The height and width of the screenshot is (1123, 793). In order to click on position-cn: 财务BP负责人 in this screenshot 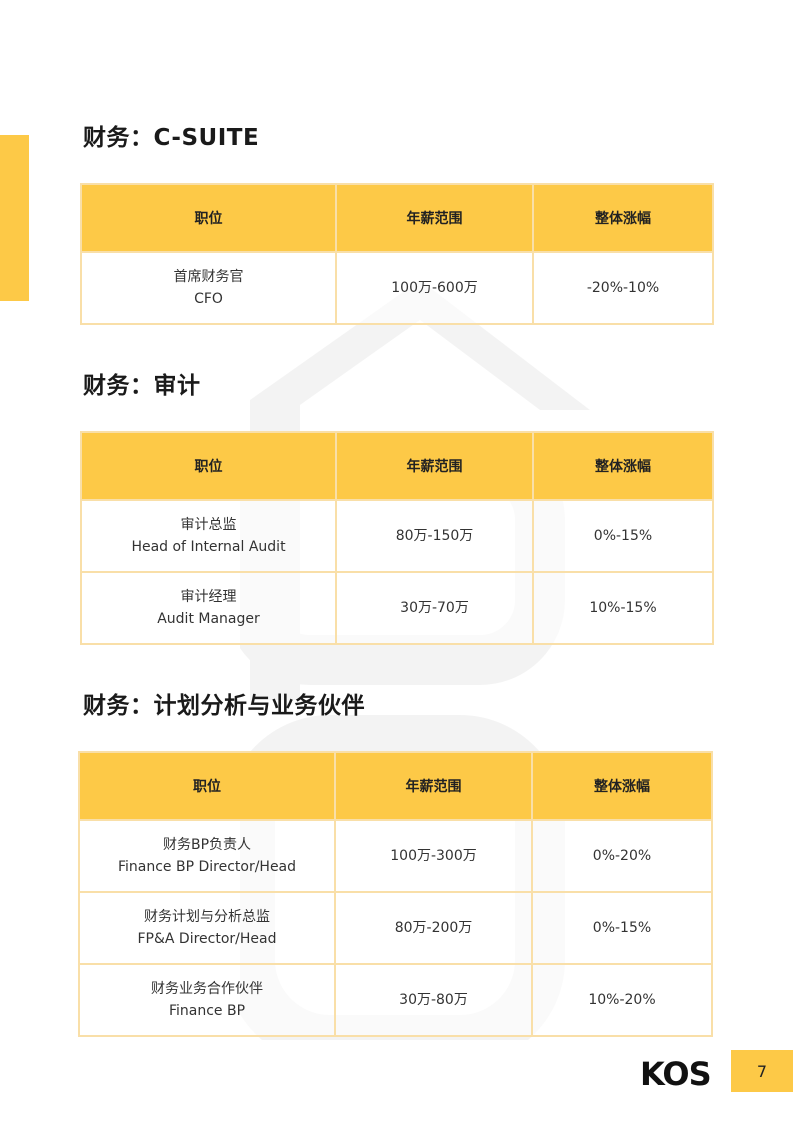, I will do `click(207, 845)`.